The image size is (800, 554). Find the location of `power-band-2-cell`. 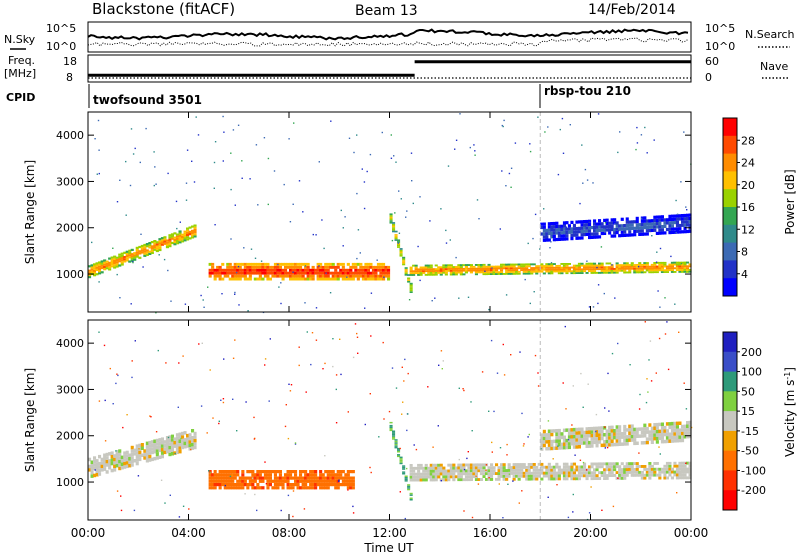

power-band-2-cell is located at coordinates (411, 288).